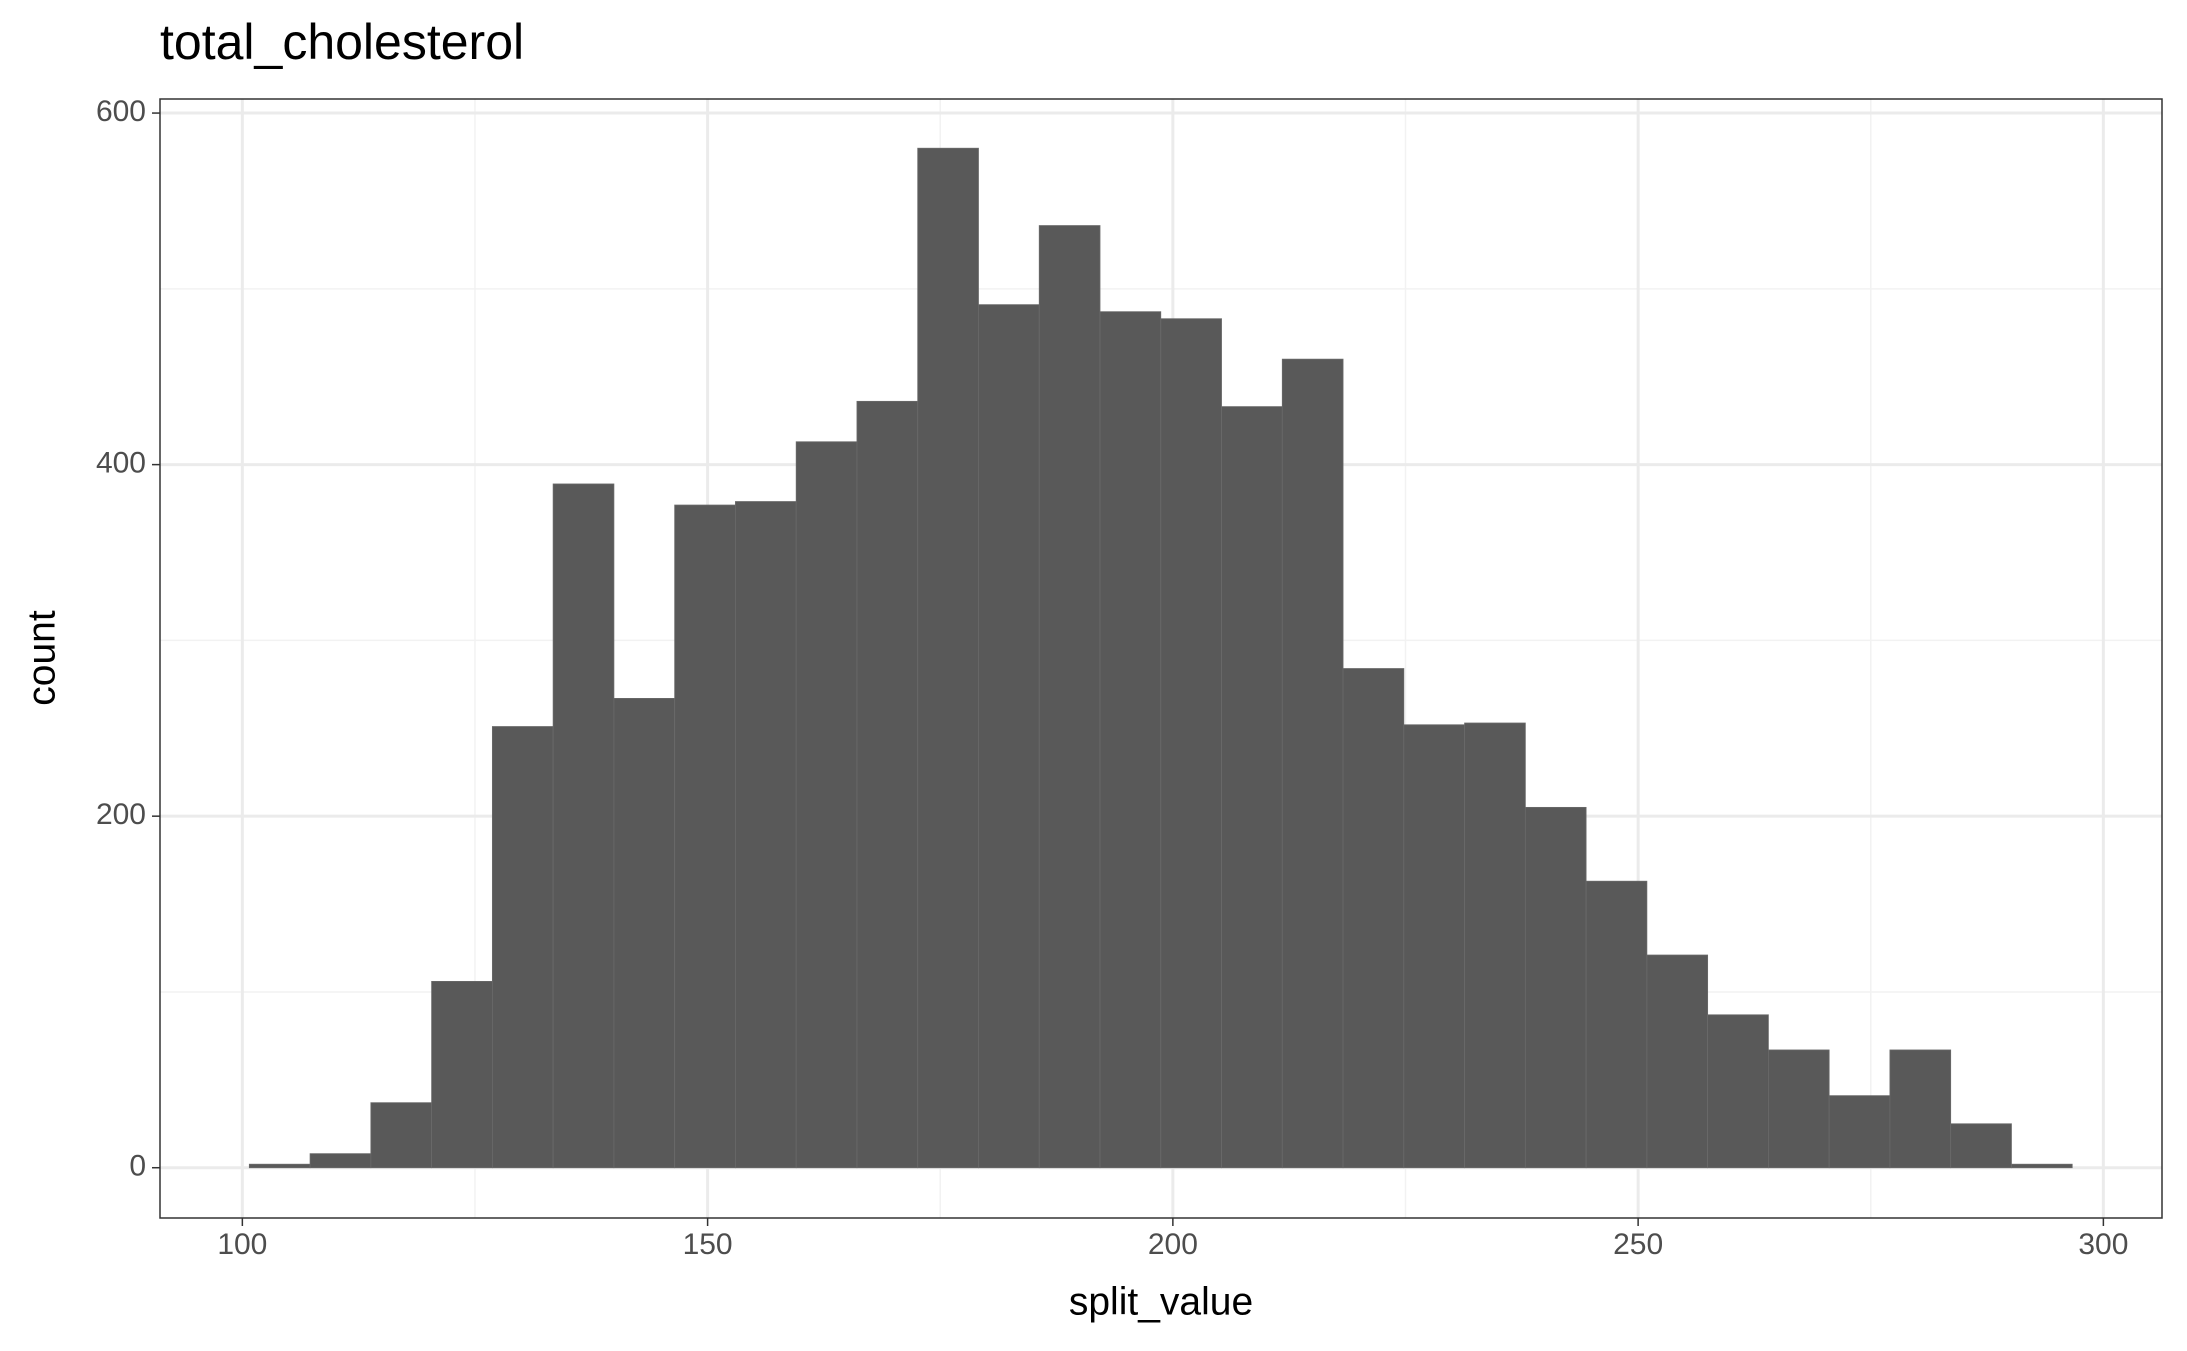 The width and height of the screenshot is (2187, 1351). What do you see at coordinates (121, 111) in the screenshot?
I see `y-tick-label: 600` at bounding box center [121, 111].